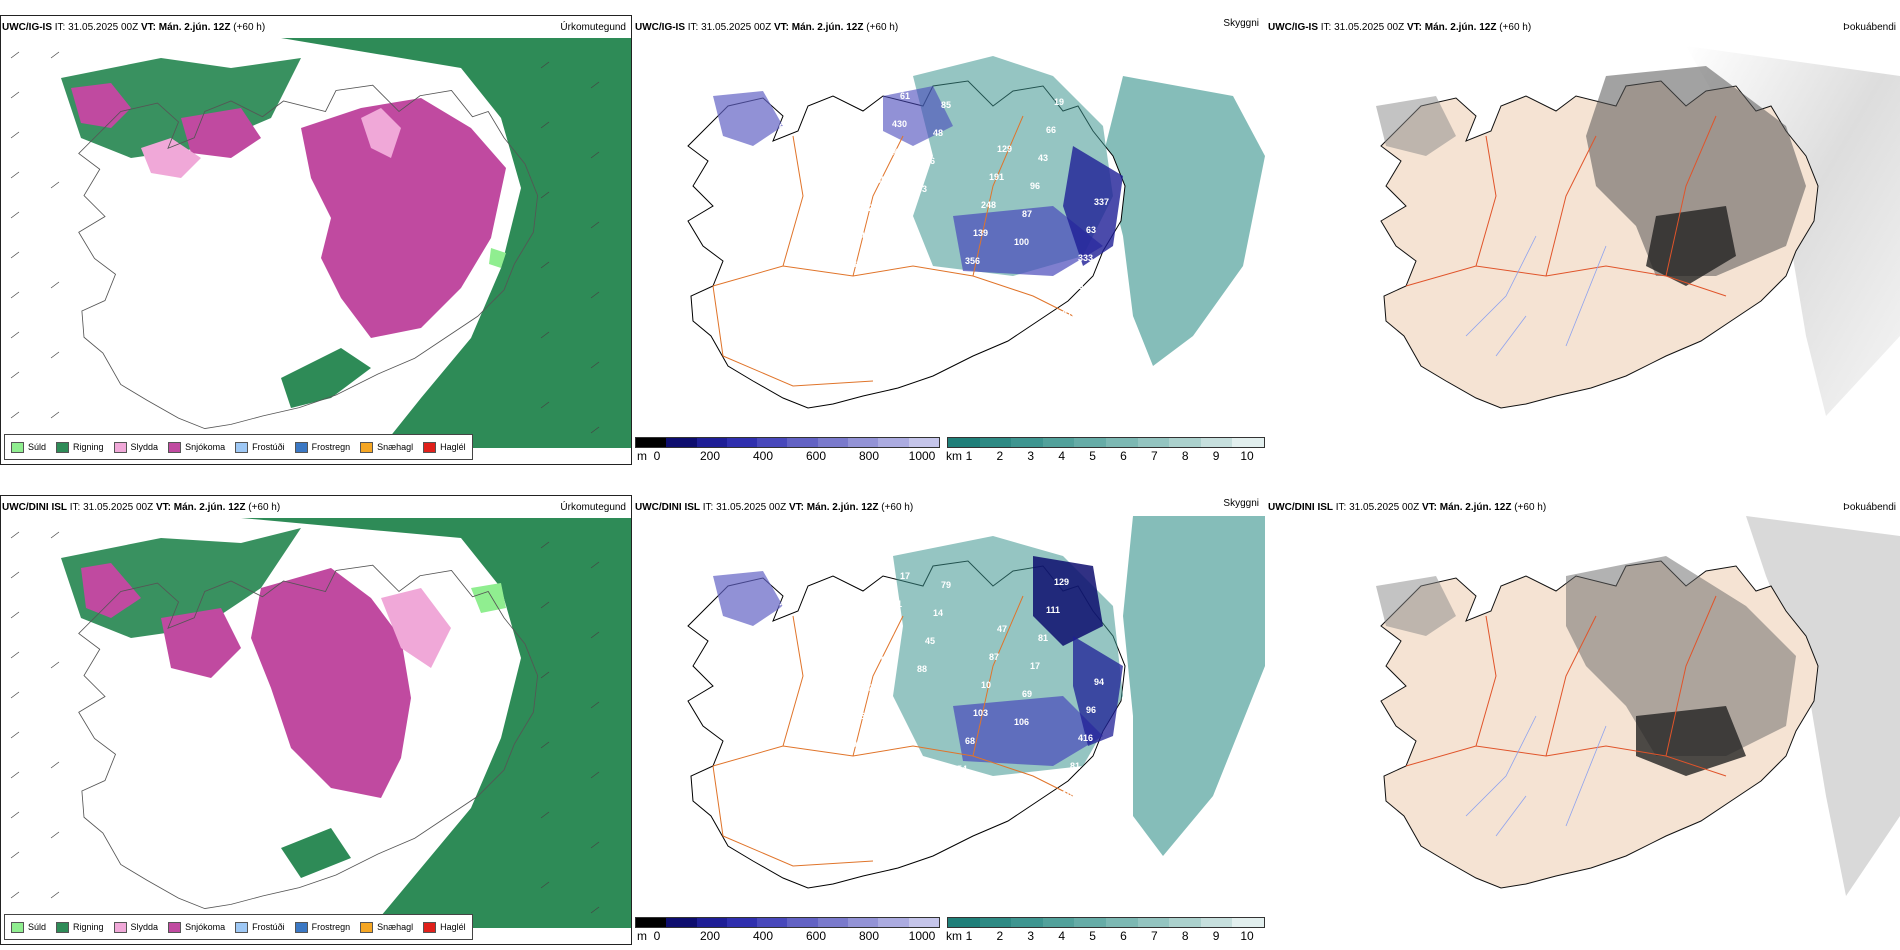  What do you see at coordinates (938, 613) in the screenshot?
I see `ceiling-value-label: 14` at bounding box center [938, 613].